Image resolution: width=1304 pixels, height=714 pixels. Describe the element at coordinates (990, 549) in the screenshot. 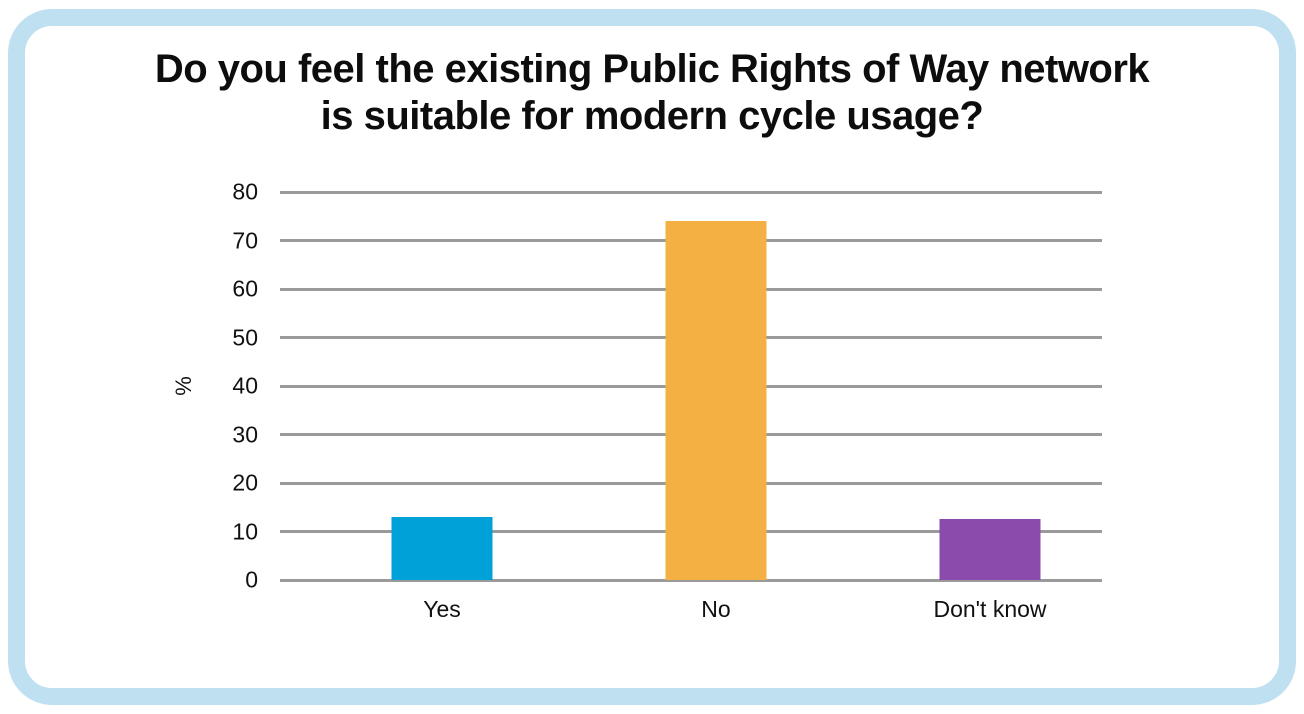

I see `bar-don-t-know` at that location.